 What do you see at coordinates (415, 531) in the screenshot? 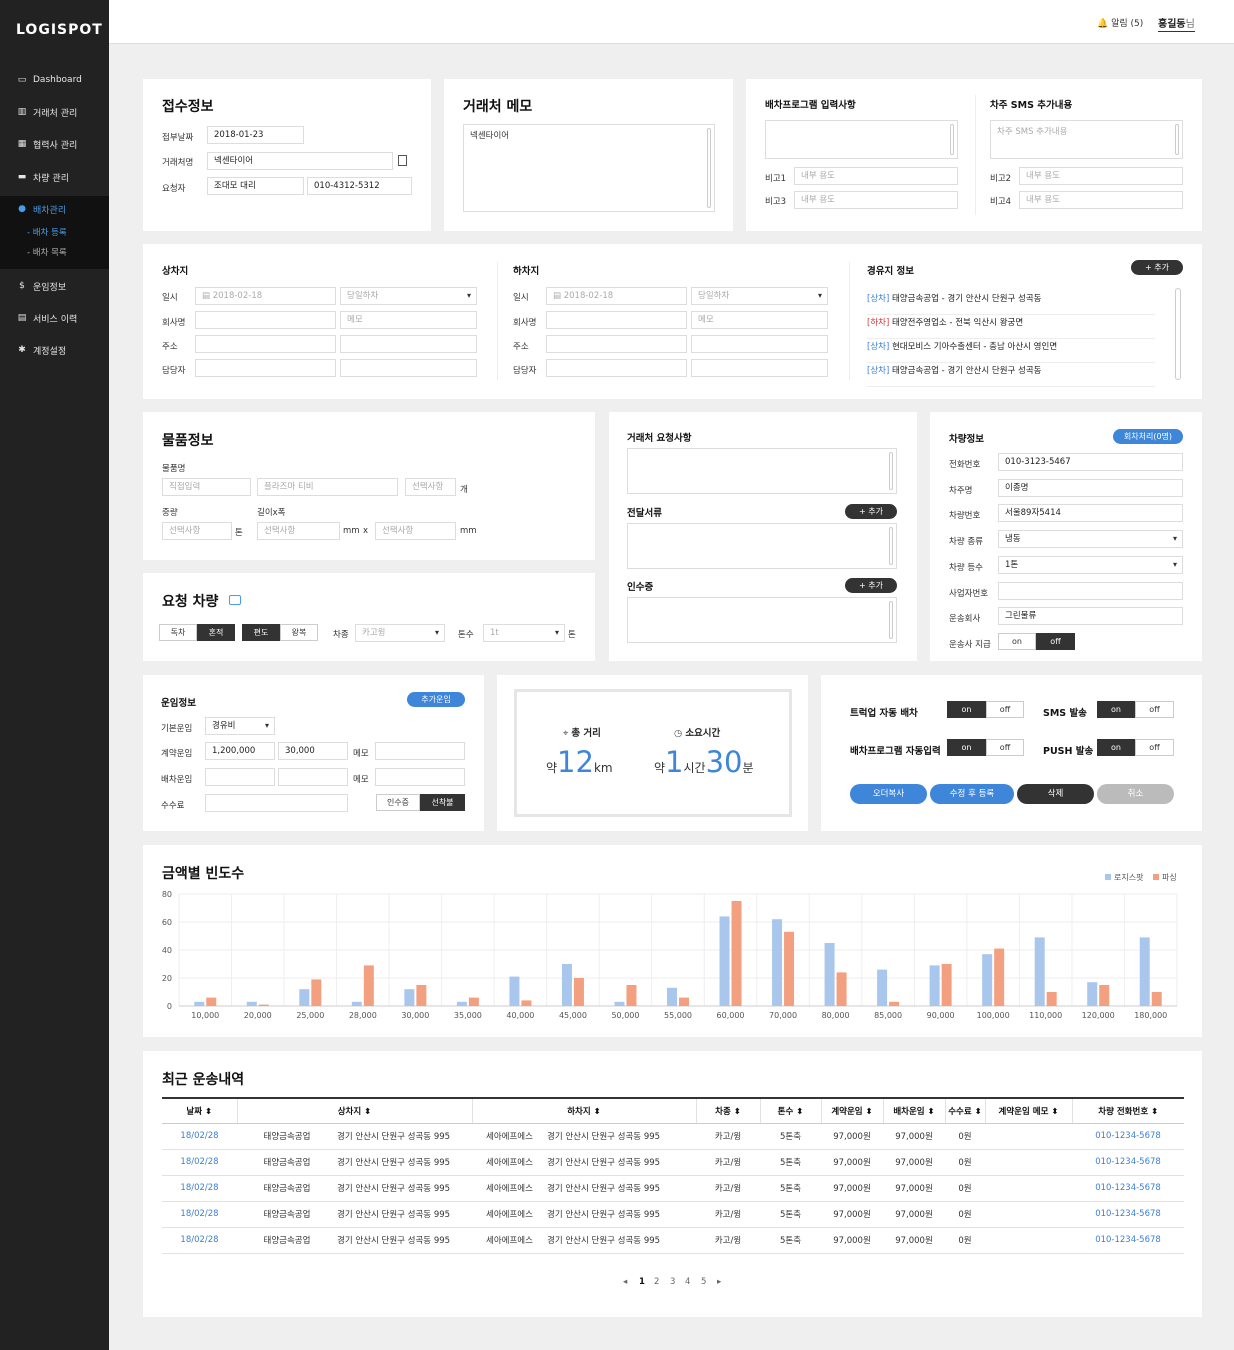
I see `width-input: 선택사항` at bounding box center [415, 531].